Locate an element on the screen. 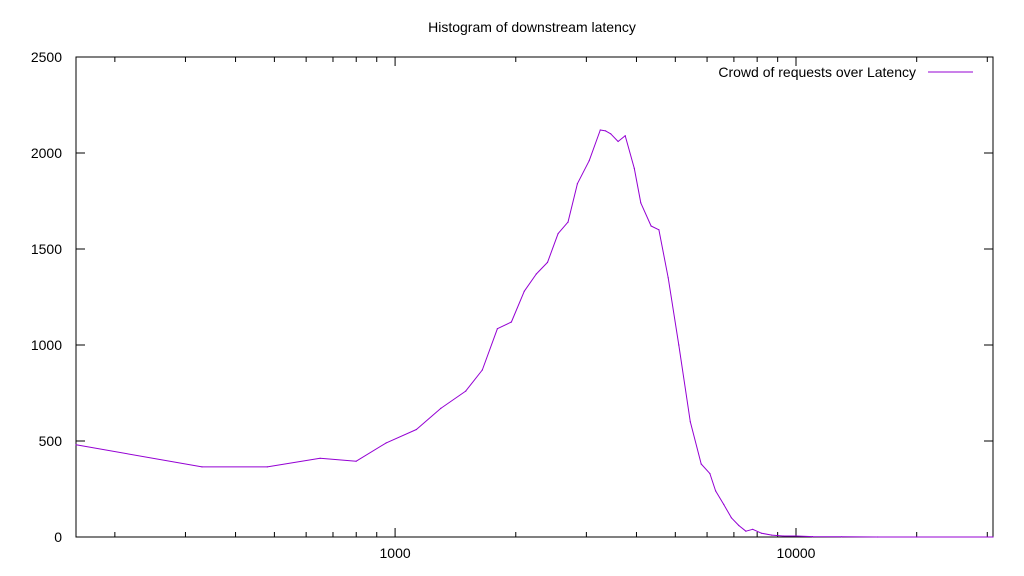 The width and height of the screenshot is (1024, 576). legend: Crowd of requests over Latency is located at coordinates (845, 72).